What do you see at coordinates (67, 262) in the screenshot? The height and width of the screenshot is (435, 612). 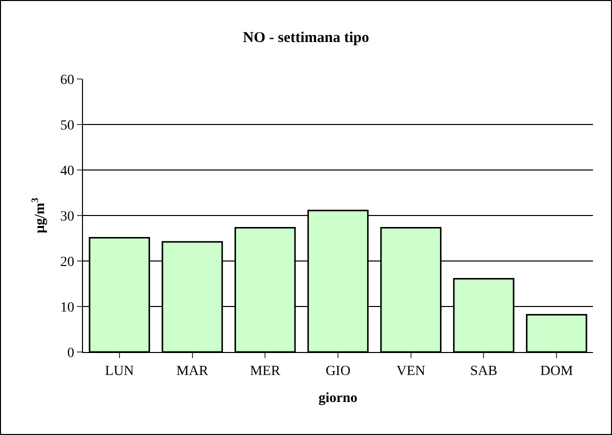 I see `y-tick-label: 20` at bounding box center [67, 262].